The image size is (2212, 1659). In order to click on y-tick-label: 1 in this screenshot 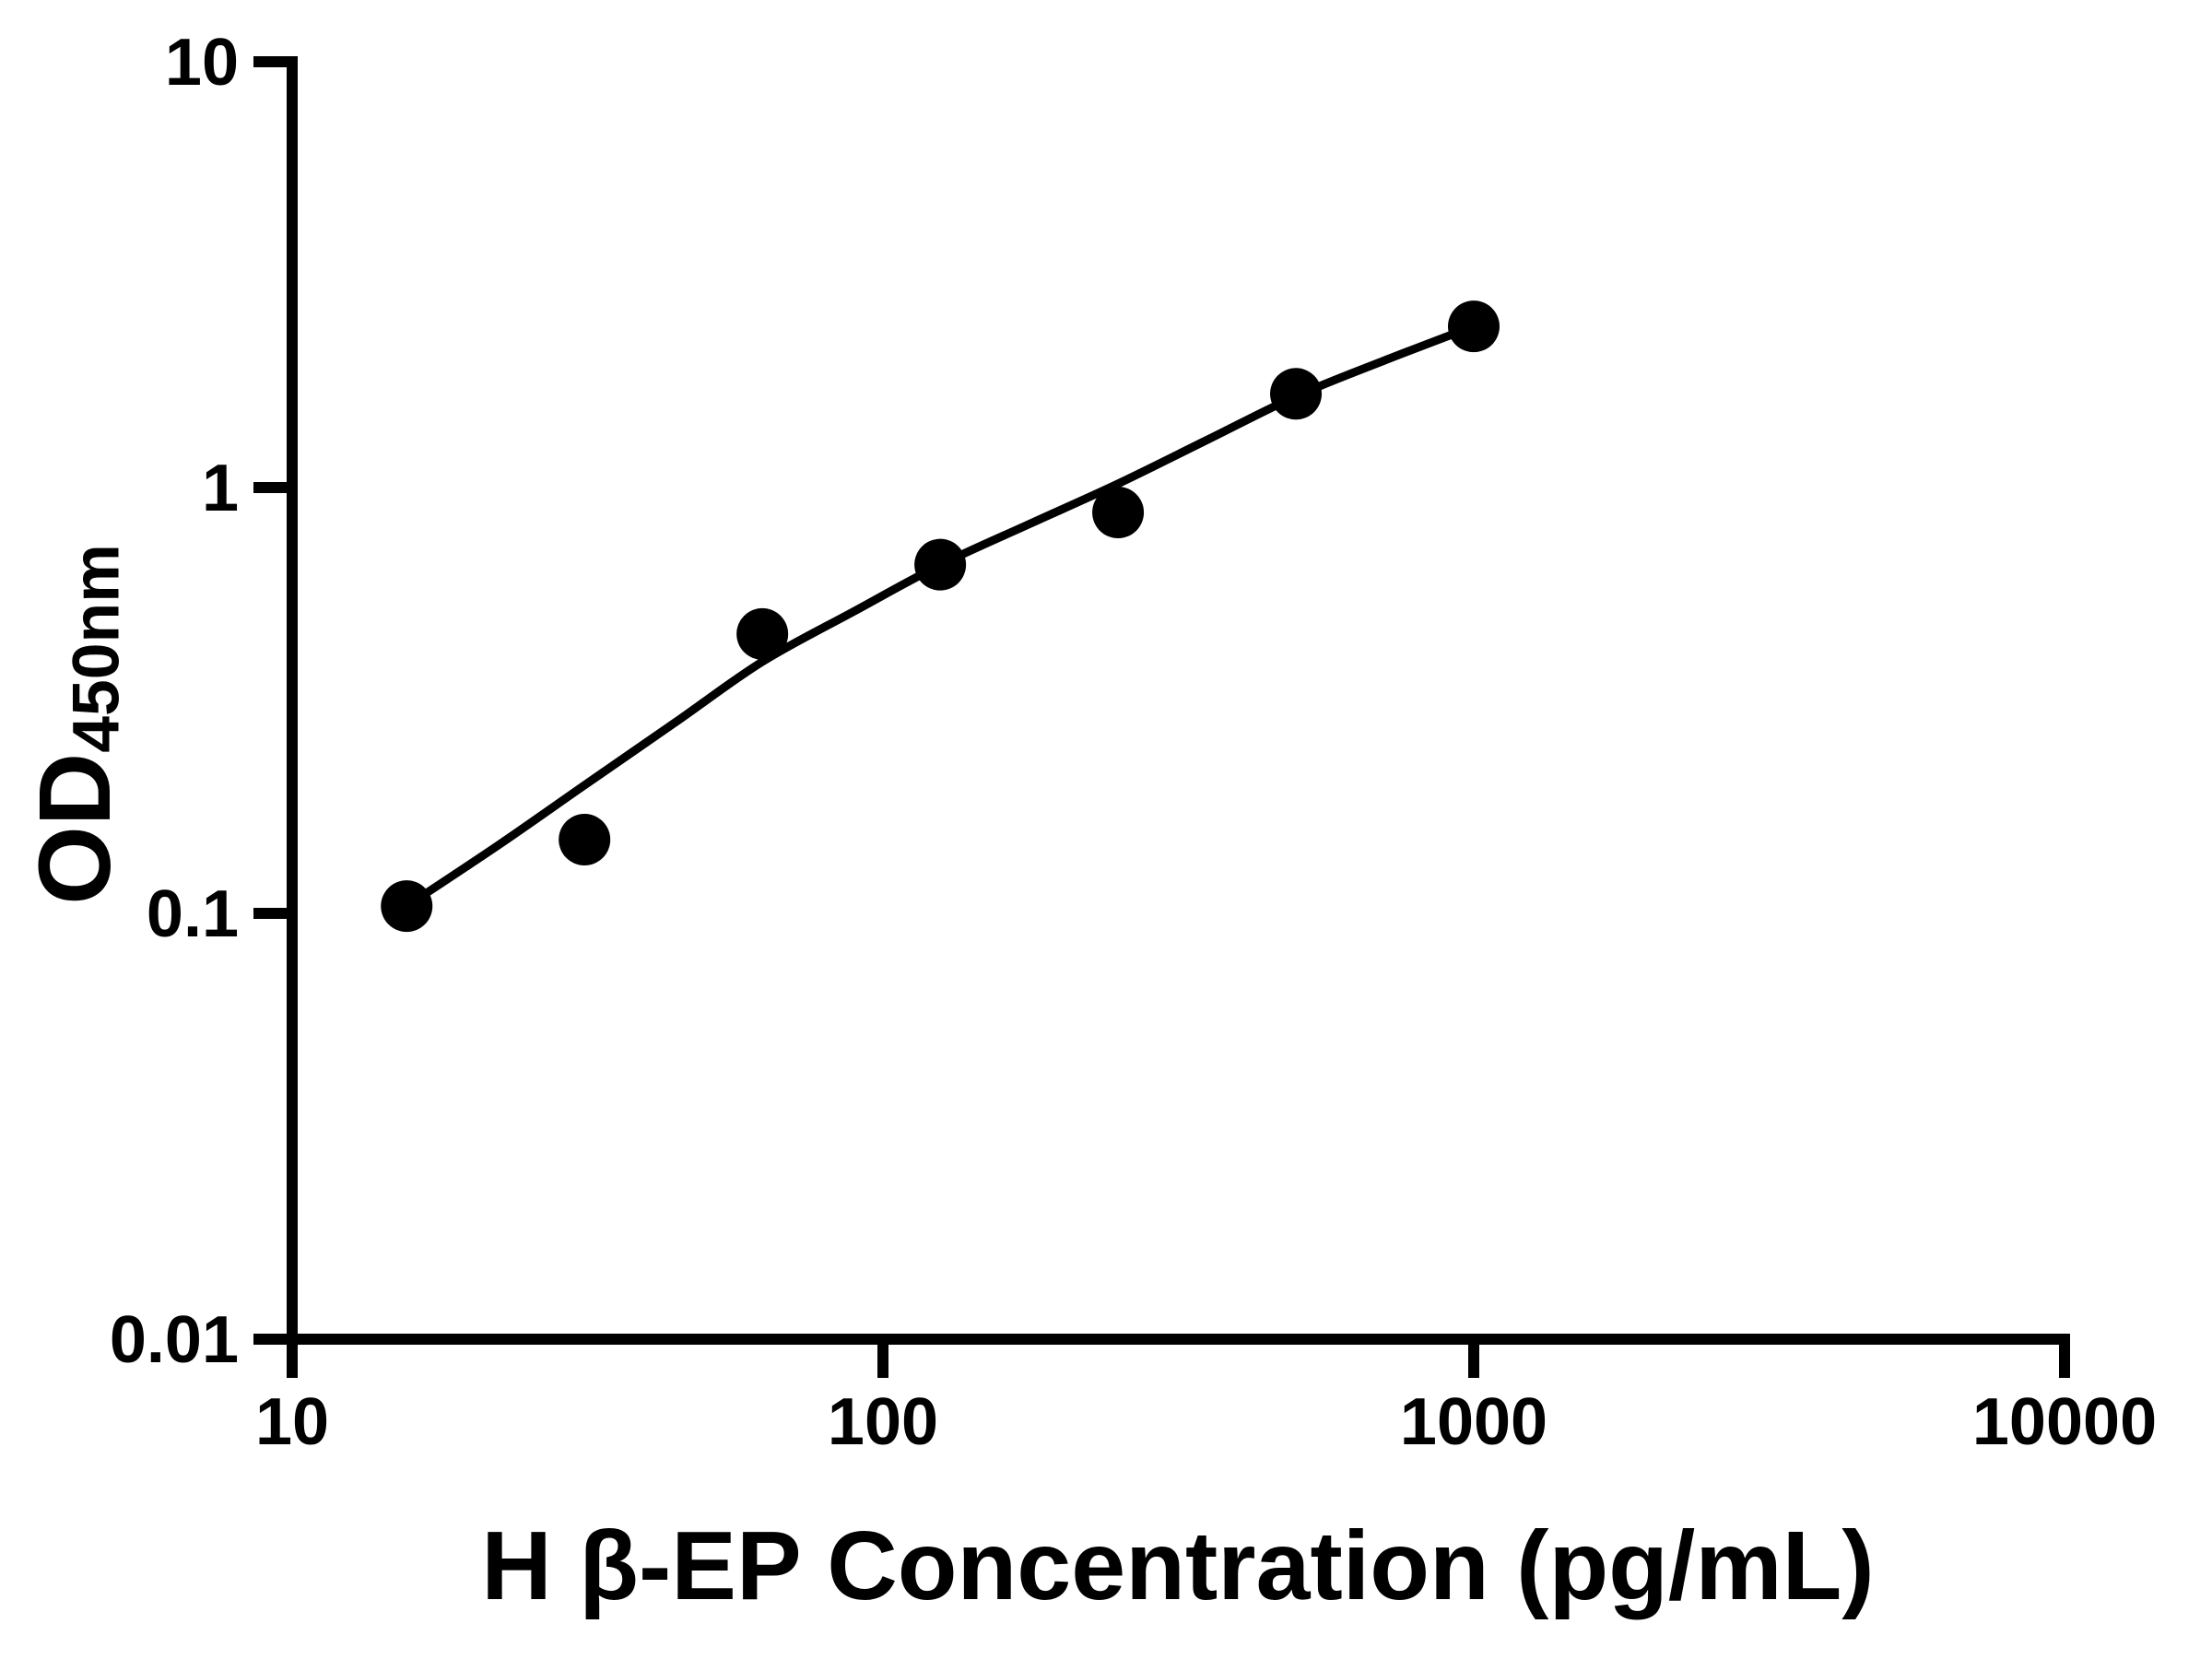, I will do `click(220, 488)`.